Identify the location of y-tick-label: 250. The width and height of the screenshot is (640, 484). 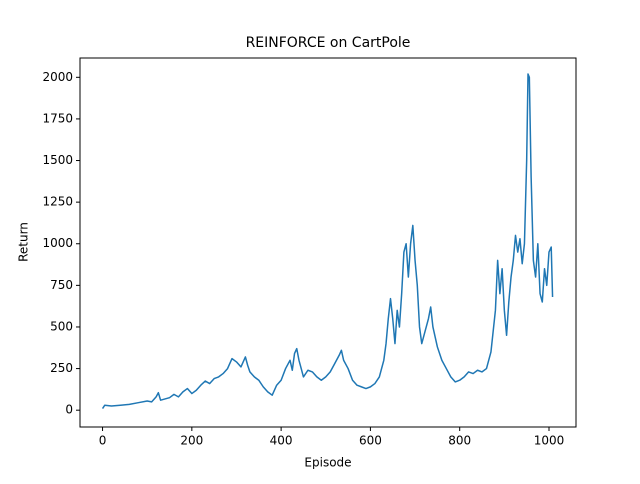
(61, 368).